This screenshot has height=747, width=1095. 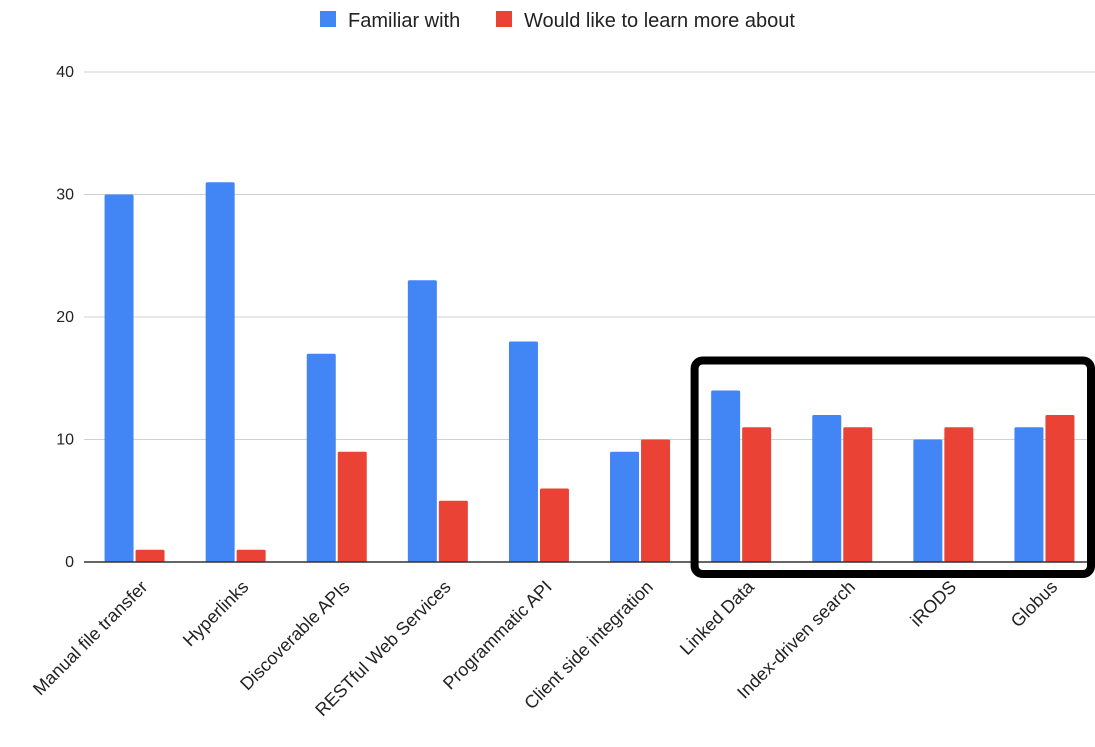 I want to click on x-tick-label: Programmatic API, so click(x=497, y=635).